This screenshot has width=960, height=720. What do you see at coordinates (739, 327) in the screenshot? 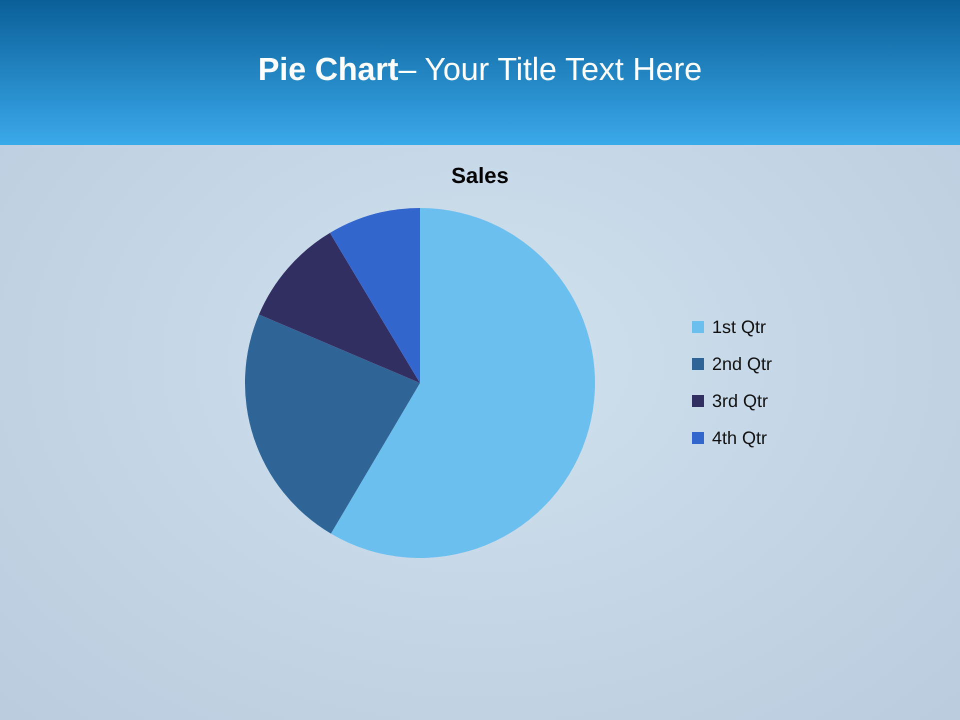
I see `legend-label: 1st Qtr` at bounding box center [739, 327].